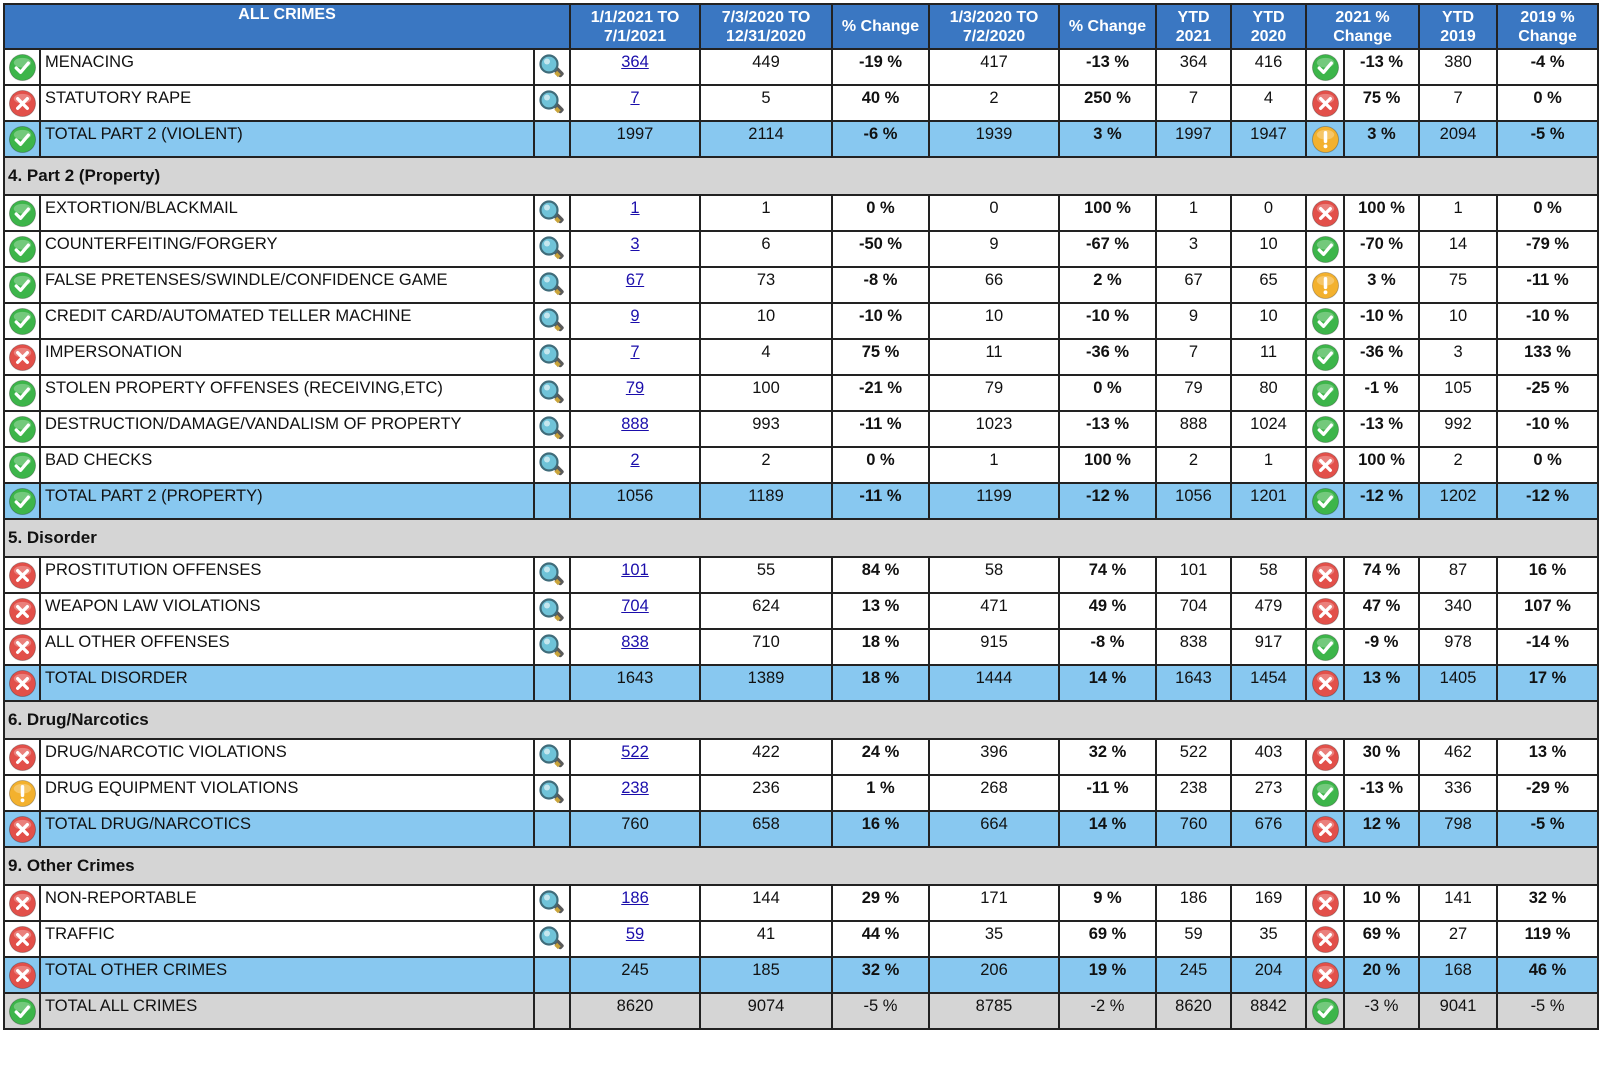 Image resolution: width=1600 pixels, height=1089 pixels. I want to click on pct-change-2-cell-value: 14 %, so click(1107, 823).